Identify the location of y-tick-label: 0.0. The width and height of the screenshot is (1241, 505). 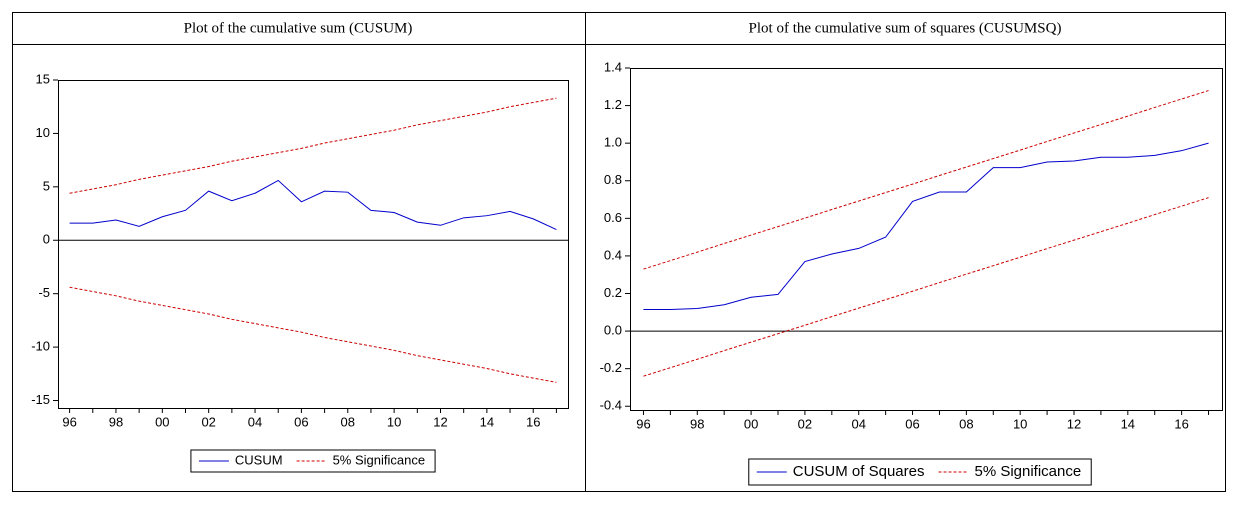
(613, 330).